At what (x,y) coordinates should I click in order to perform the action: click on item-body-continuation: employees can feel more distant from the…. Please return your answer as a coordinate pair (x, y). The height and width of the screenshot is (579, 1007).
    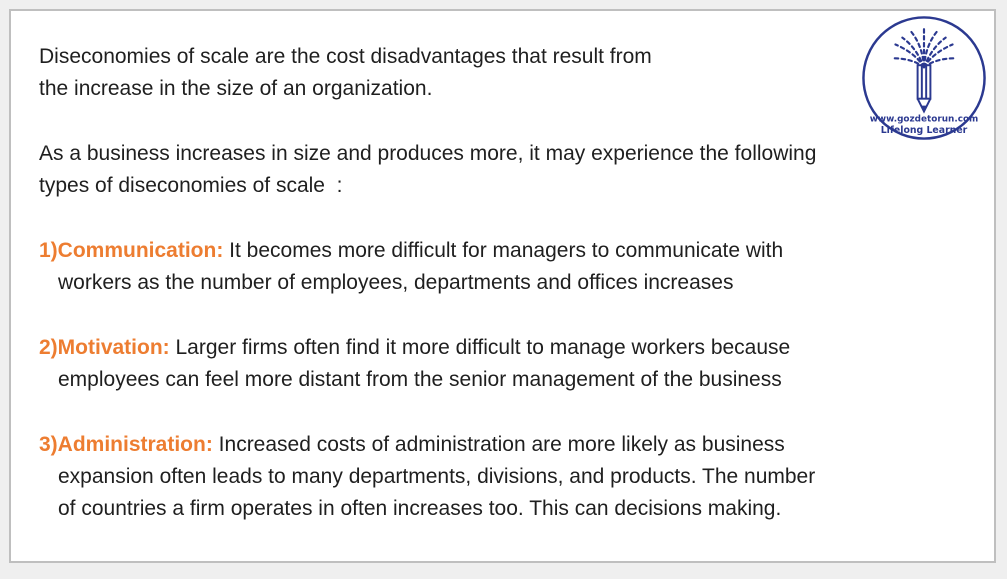
    Looking at the image, I should click on (420, 379).